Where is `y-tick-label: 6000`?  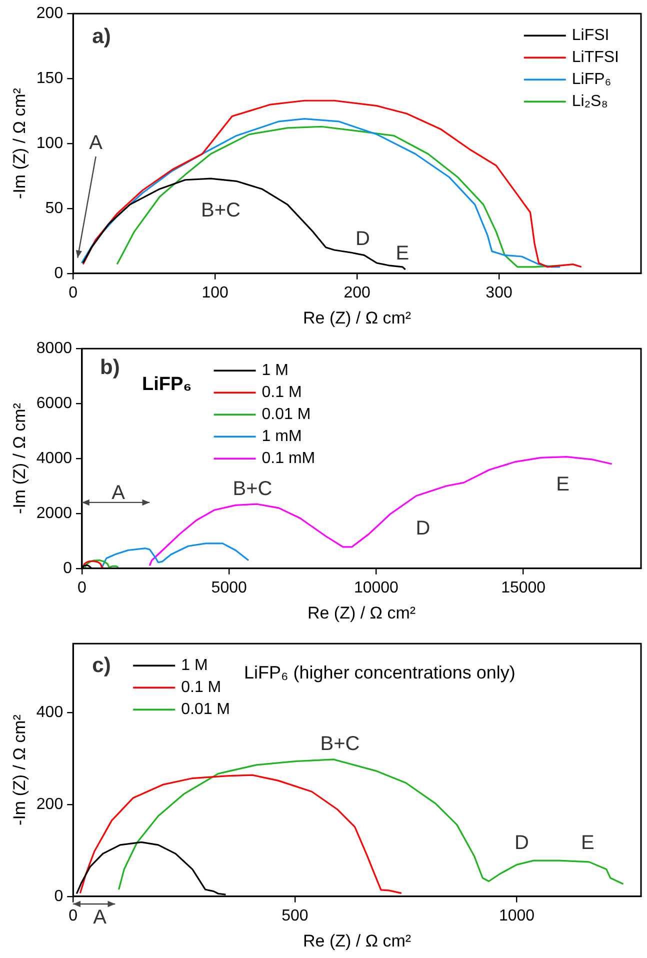 y-tick-label: 6000 is located at coordinates (54, 403).